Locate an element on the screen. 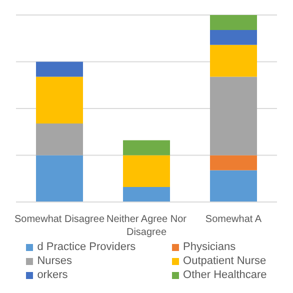 The image size is (293, 293). legend-label: Physicians is located at coordinates (209, 247).